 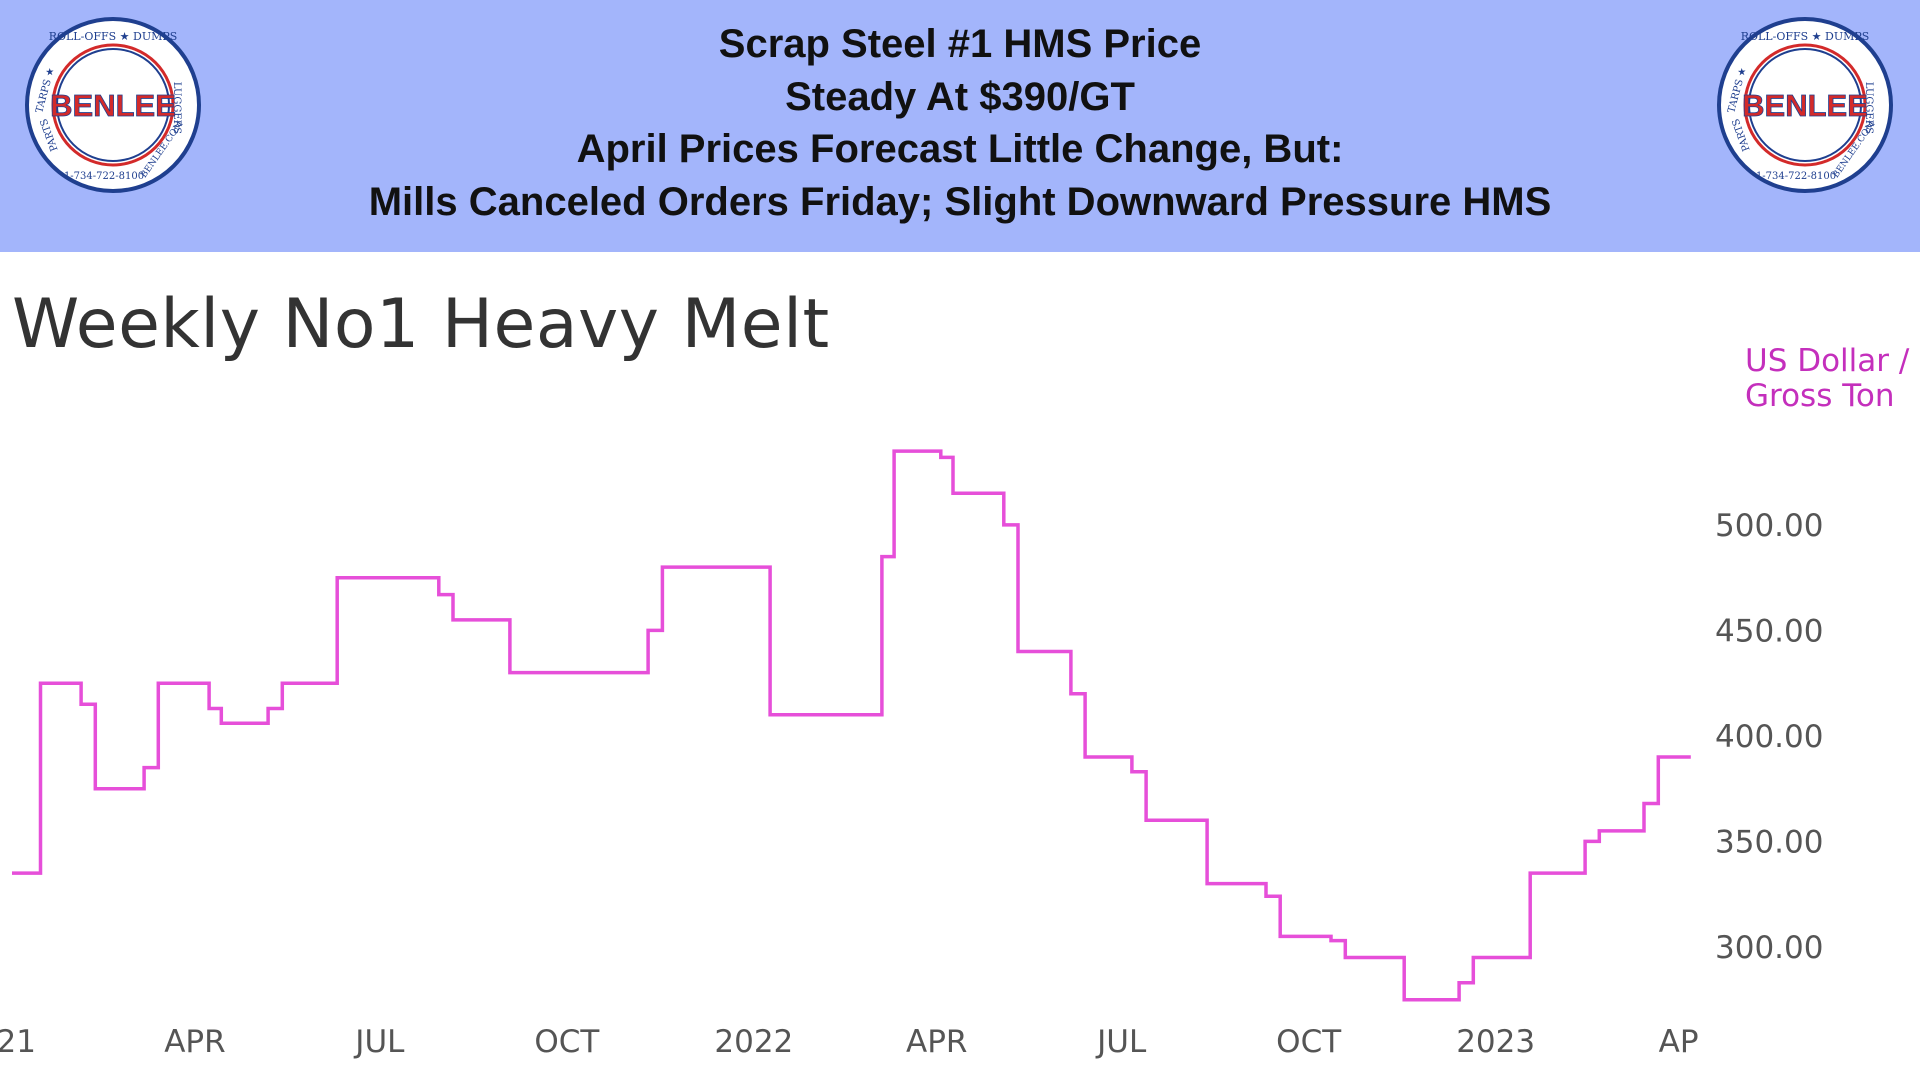 I want to click on x-tick-label: 2023, so click(x=1495, y=1042).